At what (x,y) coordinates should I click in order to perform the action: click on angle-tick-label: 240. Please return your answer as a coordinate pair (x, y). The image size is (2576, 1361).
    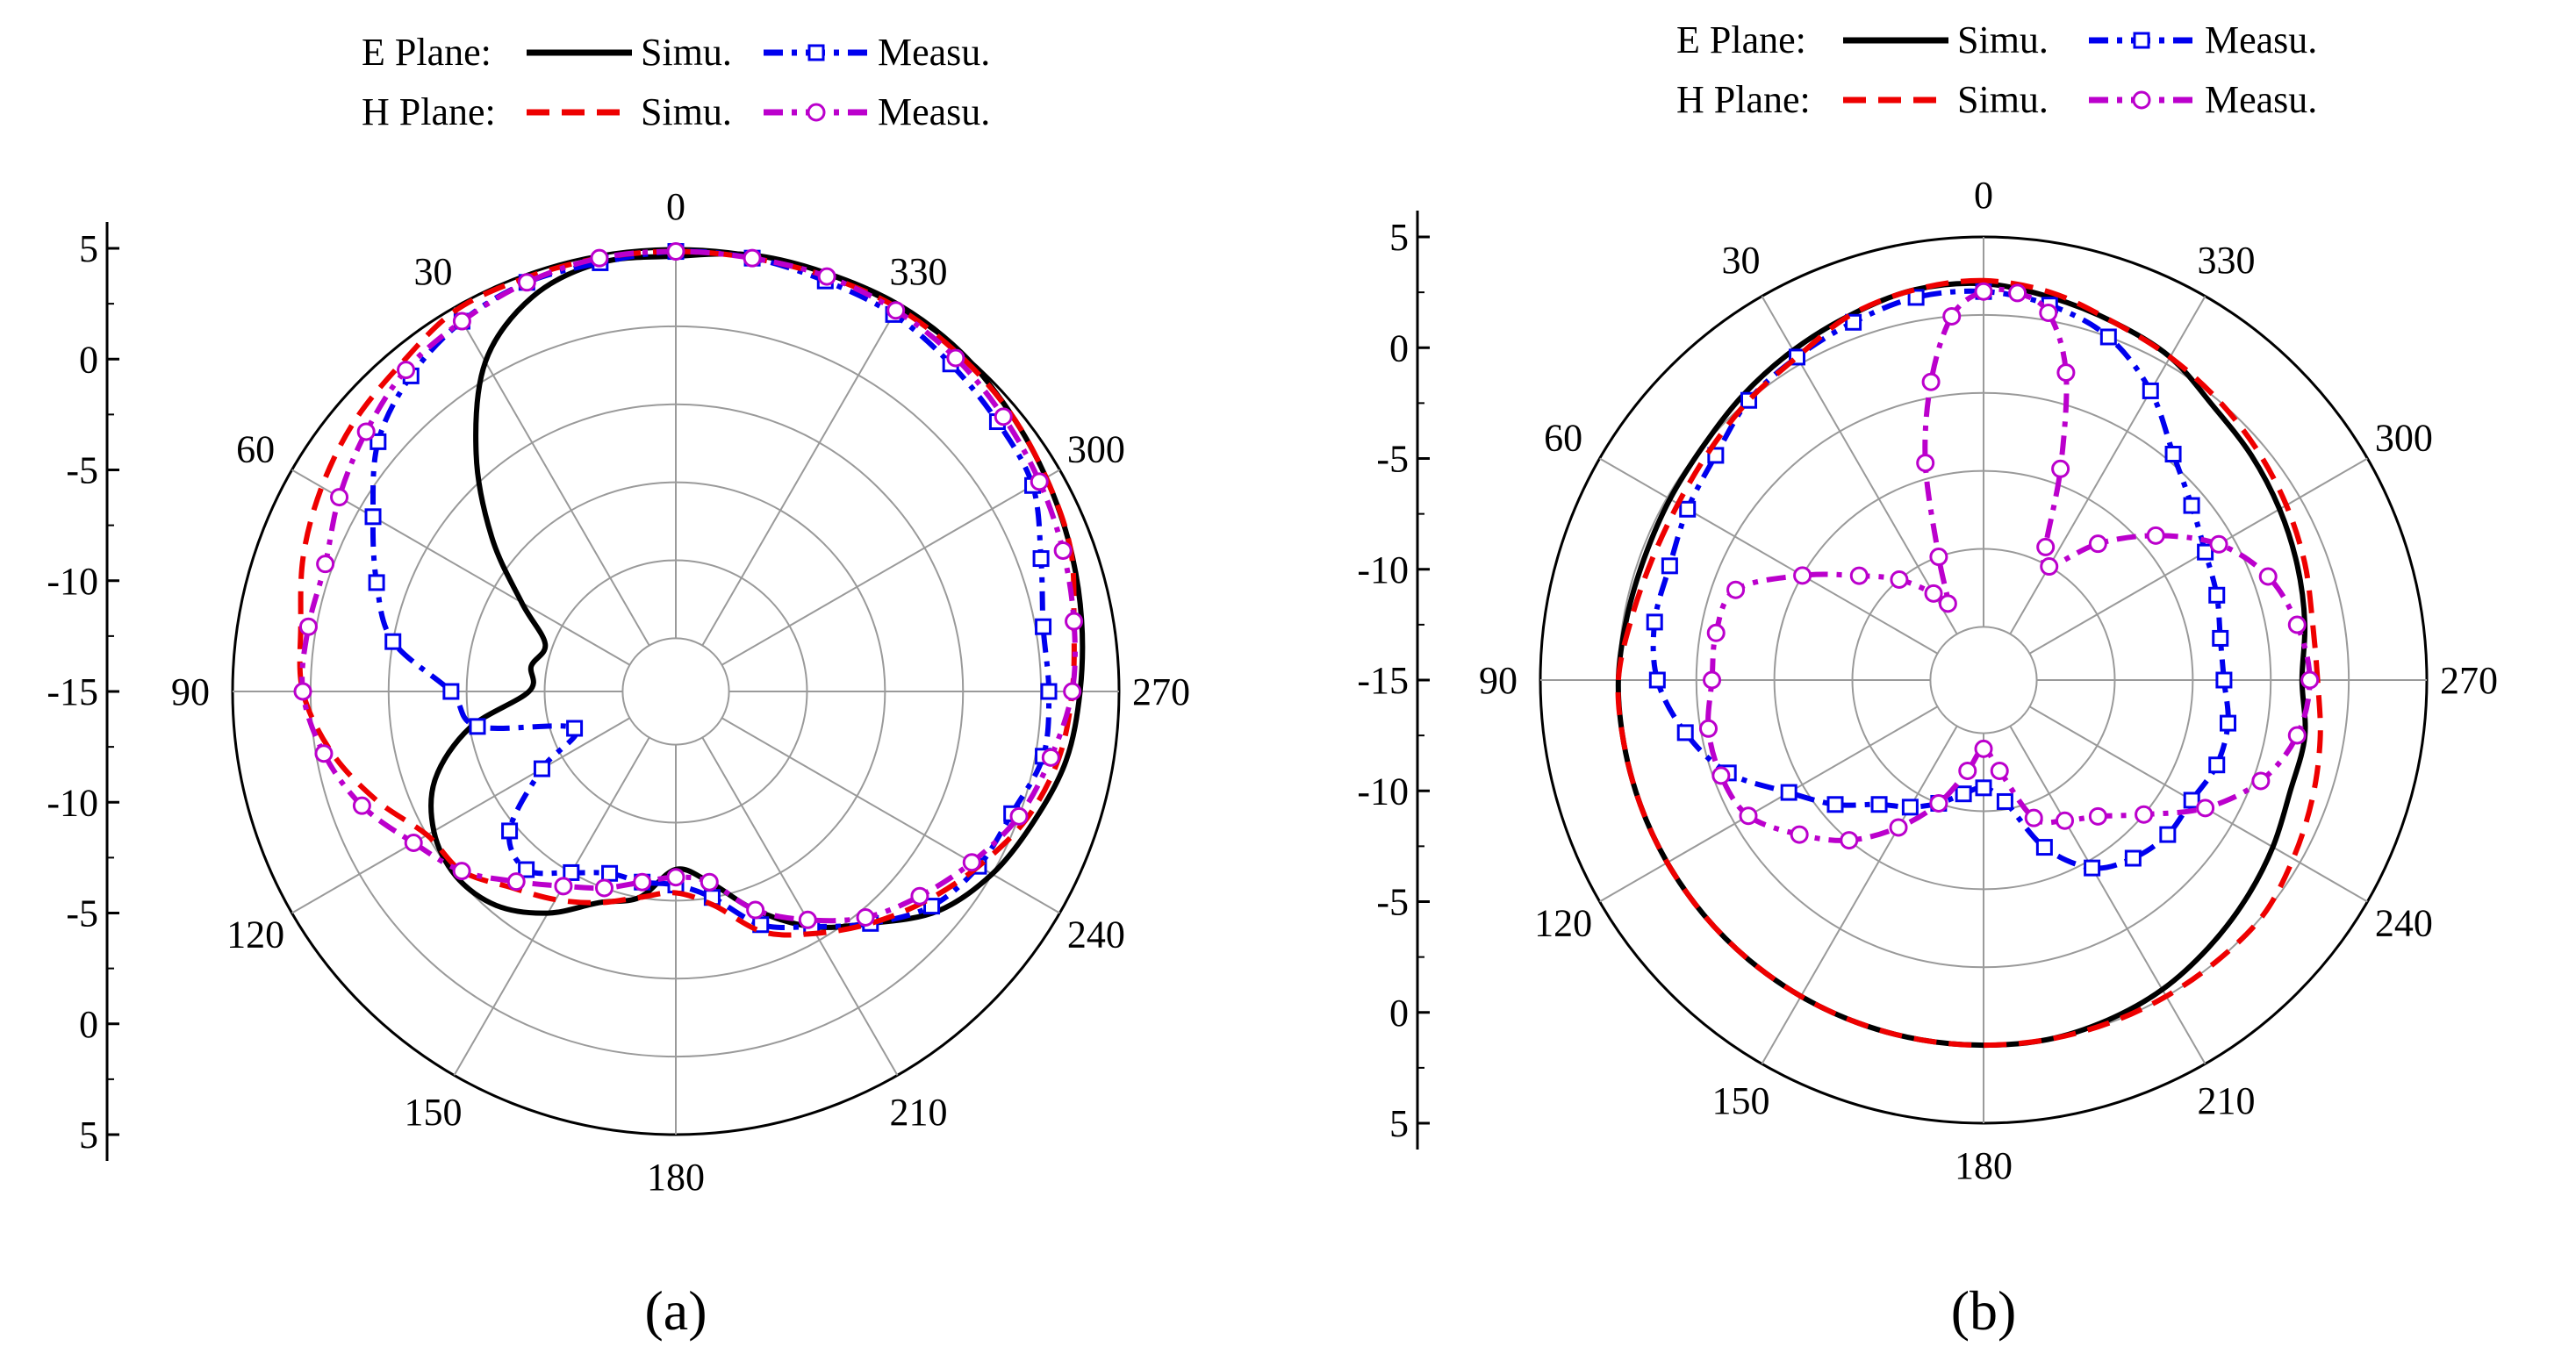
    Looking at the image, I should click on (1096, 934).